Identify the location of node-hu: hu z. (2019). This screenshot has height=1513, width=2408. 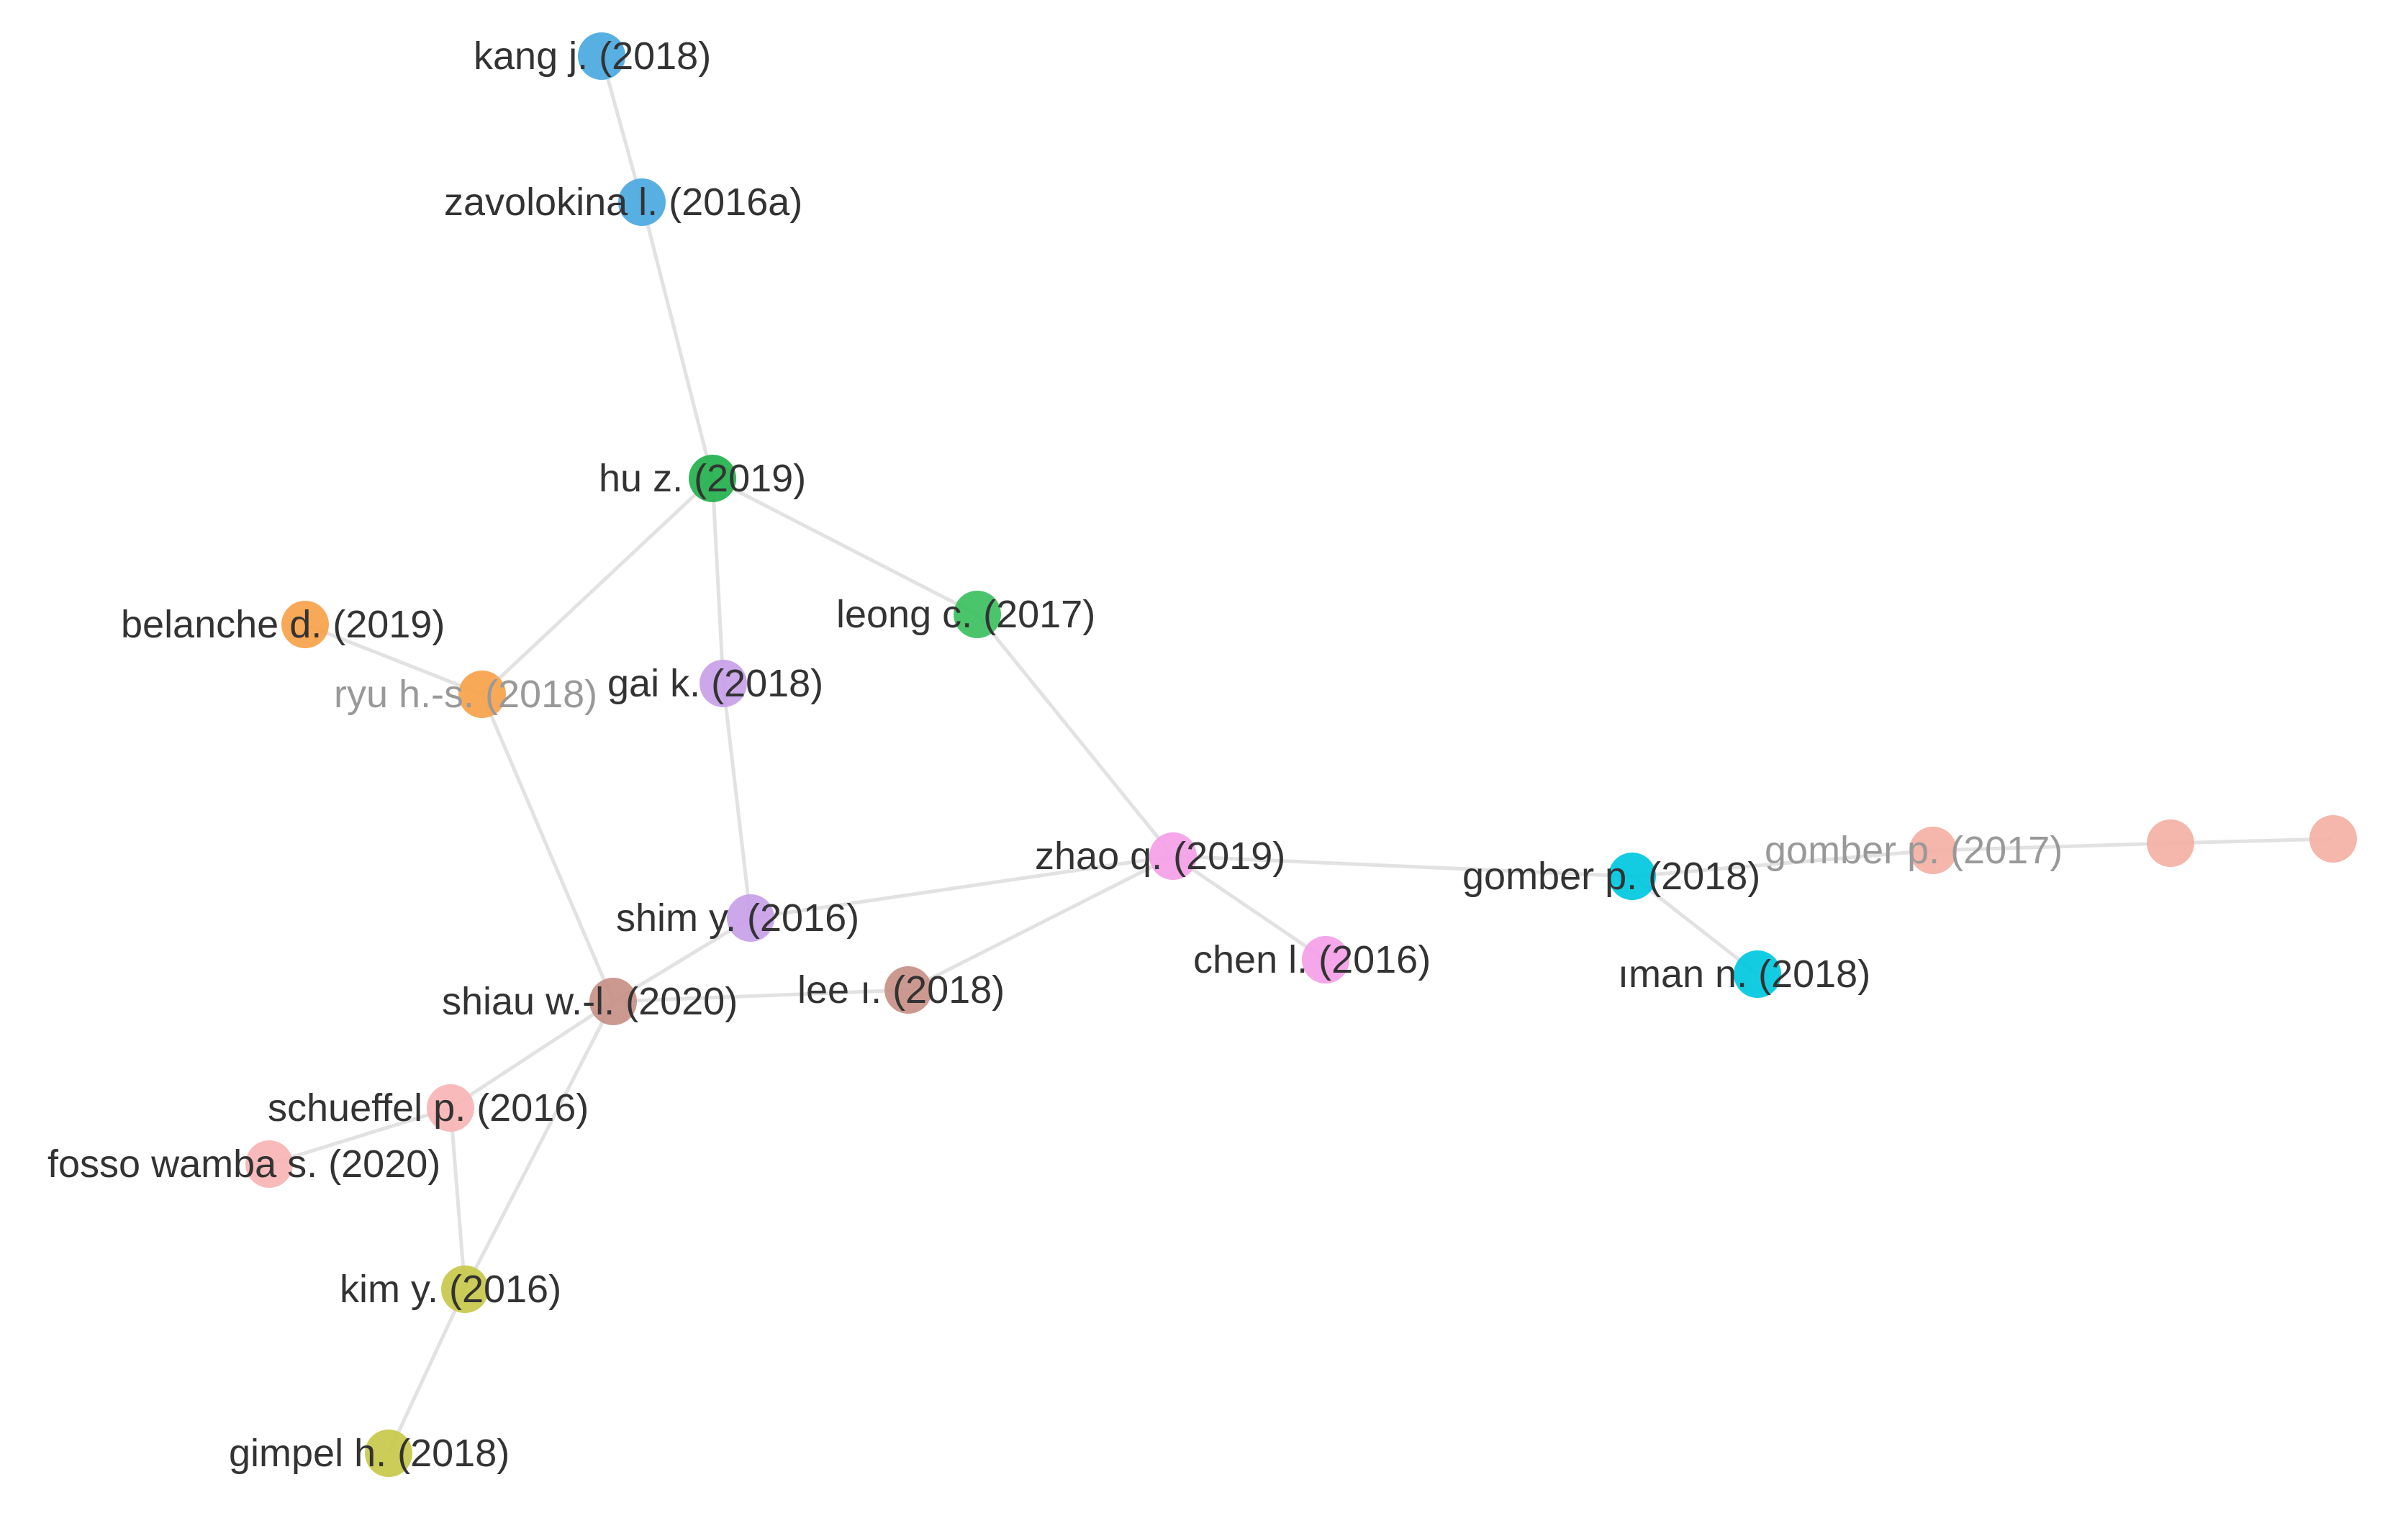
(702, 478).